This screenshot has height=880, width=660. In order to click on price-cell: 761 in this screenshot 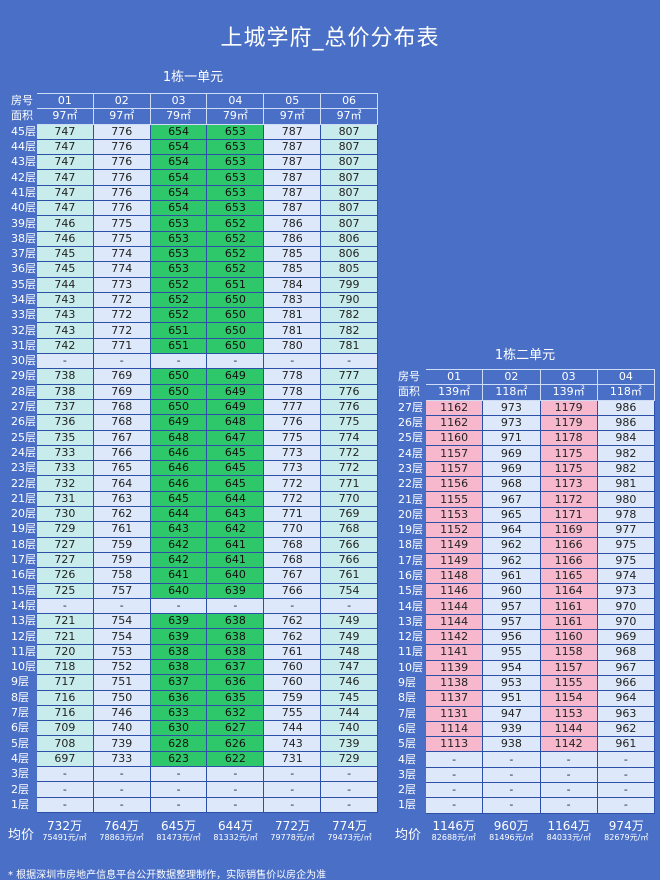, I will do `click(349, 575)`.